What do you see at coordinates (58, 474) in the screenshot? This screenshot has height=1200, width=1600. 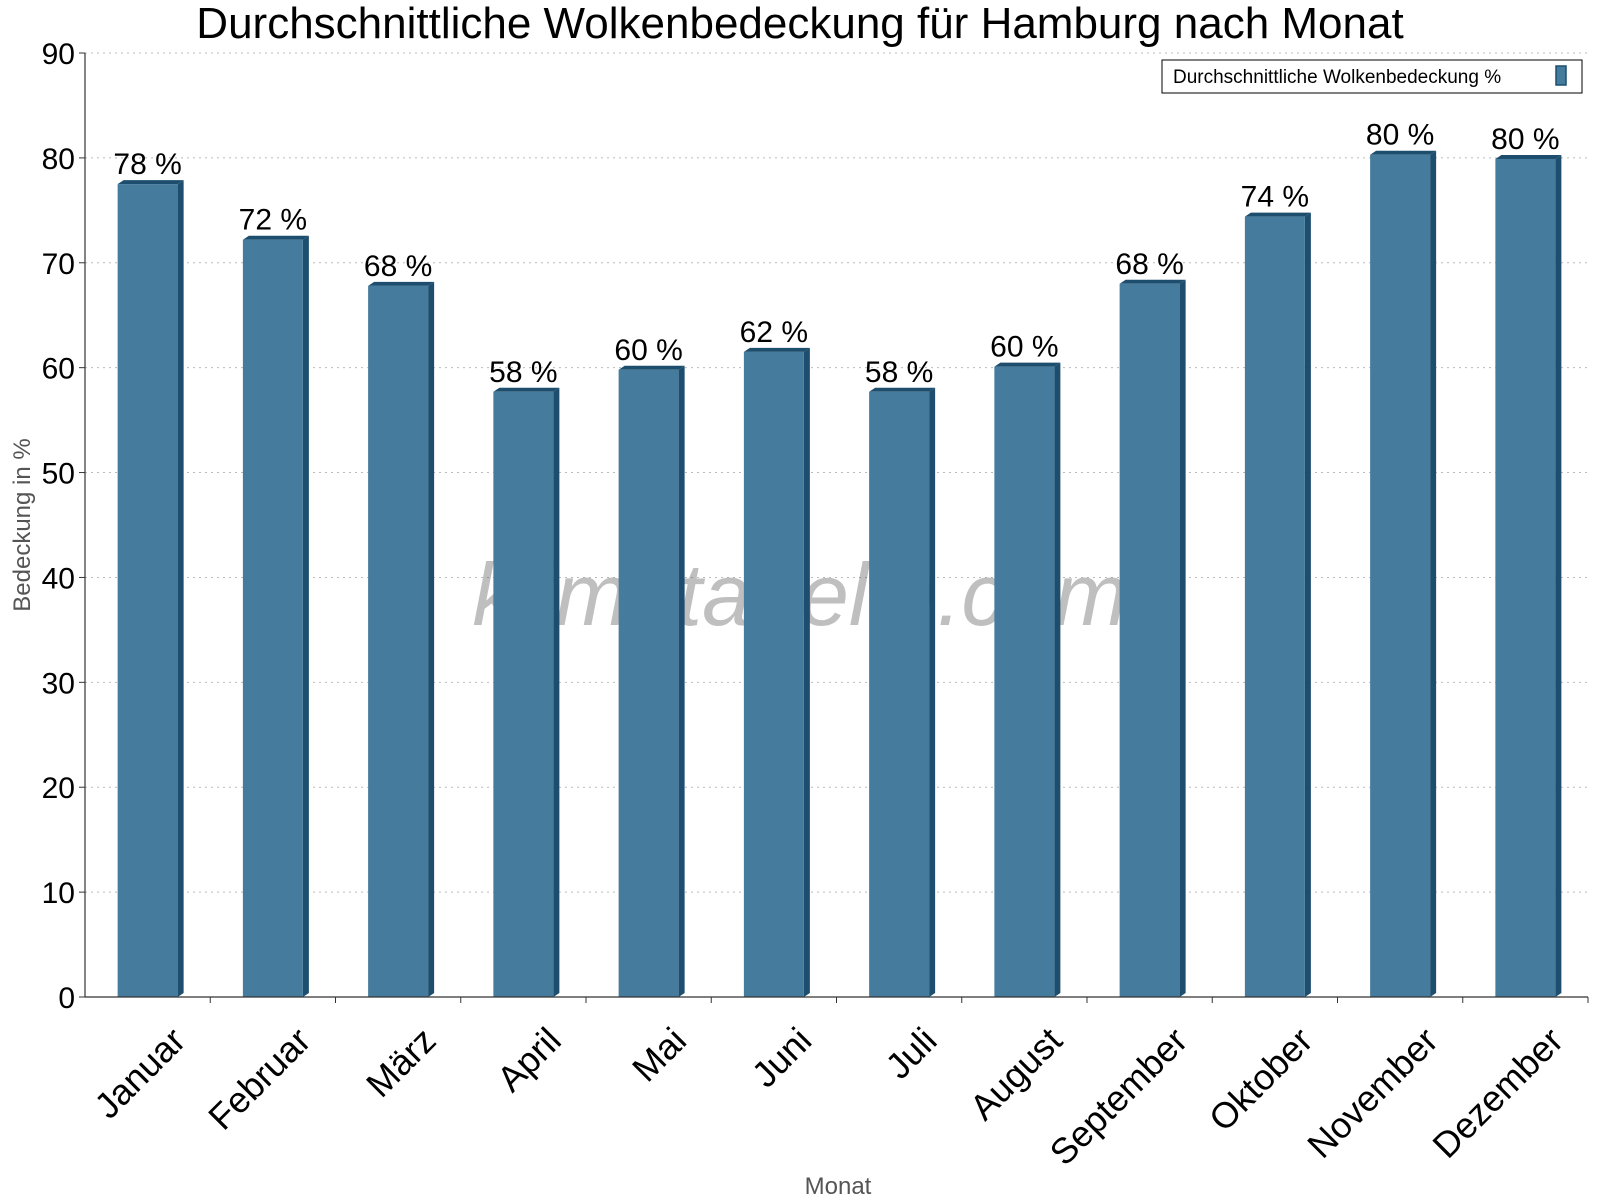 I see `y-tick-label: 50` at bounding box center [58, 474].